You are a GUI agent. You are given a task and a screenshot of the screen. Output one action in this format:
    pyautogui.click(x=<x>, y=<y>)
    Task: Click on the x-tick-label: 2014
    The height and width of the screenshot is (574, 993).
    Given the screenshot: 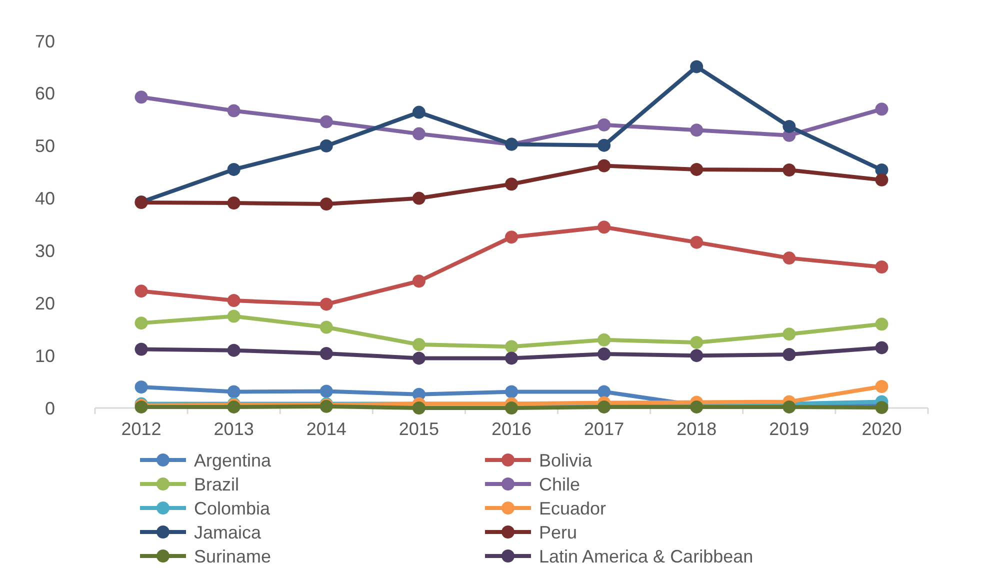 What is the action you would take?
    pyautogui.click(x=326, y=429)
    